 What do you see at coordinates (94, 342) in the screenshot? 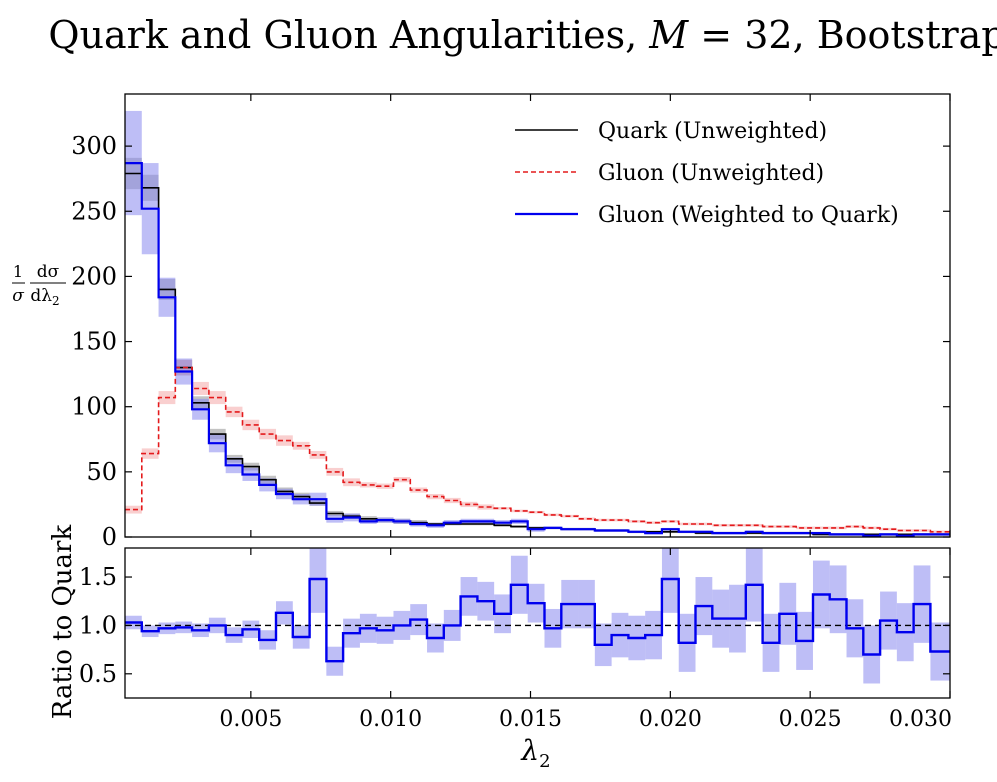
I see `y-tick-label: 150` at bounding box center [94, 342].